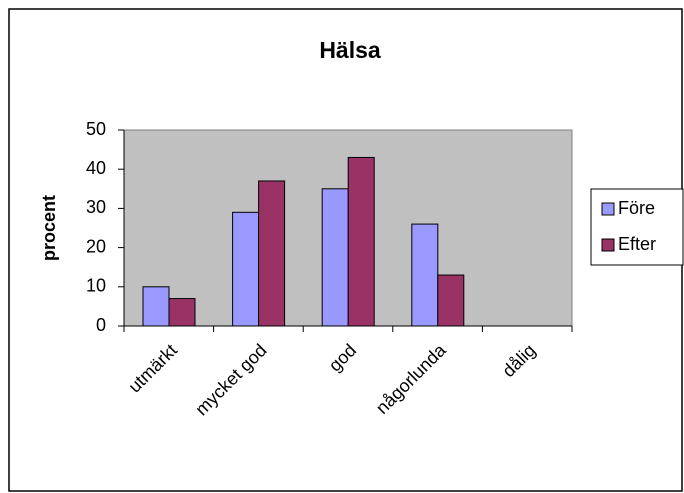 The width and height of the screenshot is (684, 493). I want to click on y-tick-label: 50, so click(96, 129).